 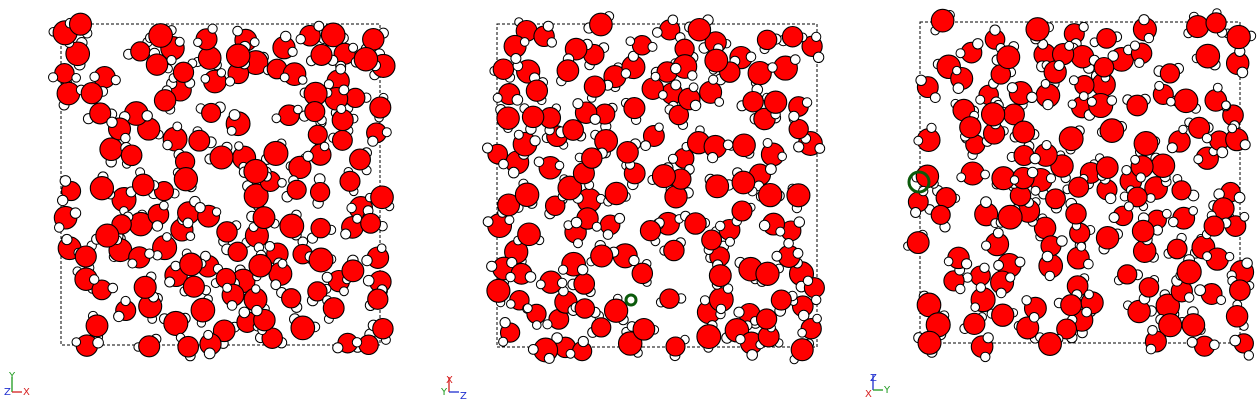 What do you see at coordinates (868, 394) in the screenshot?
I see `axis-left-label: X` at bounding box center [868, 394].